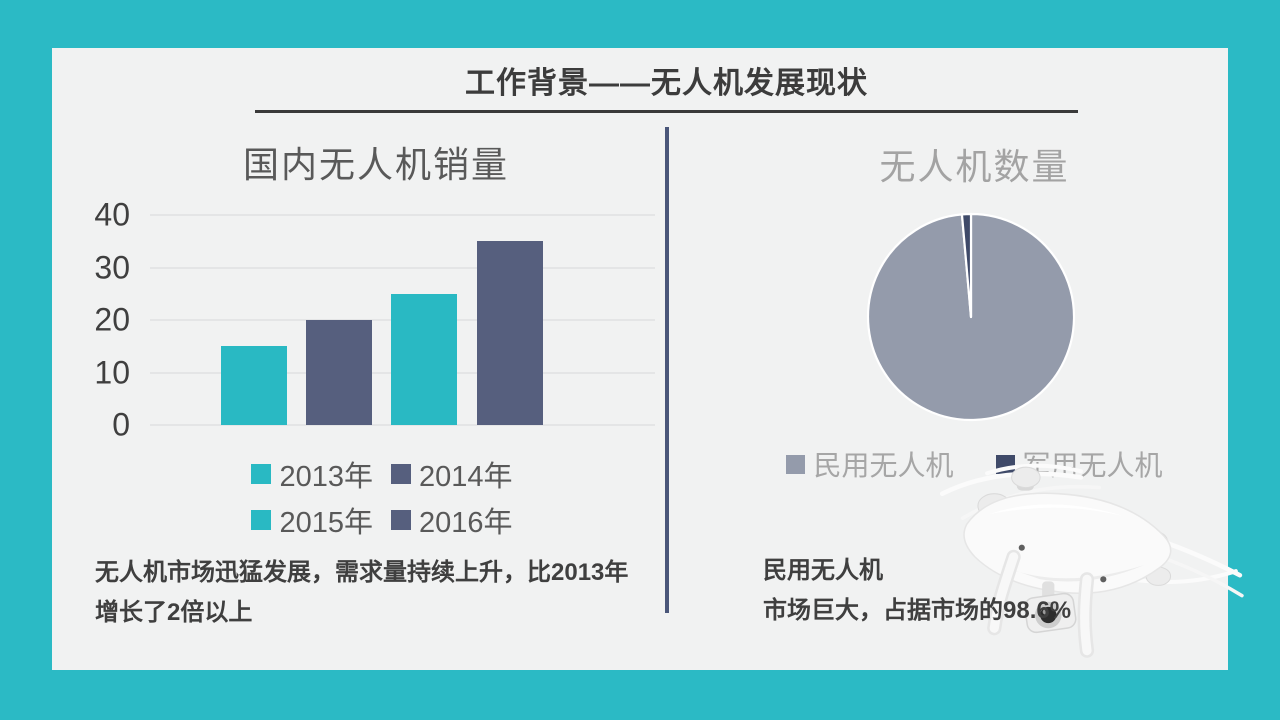 This screenshot has width=1280, height=720. What do you see at coordinates (382, 520) in the screenshot?
I see `legend-row: 2015年 2016年` at bounding box center [382, 520].